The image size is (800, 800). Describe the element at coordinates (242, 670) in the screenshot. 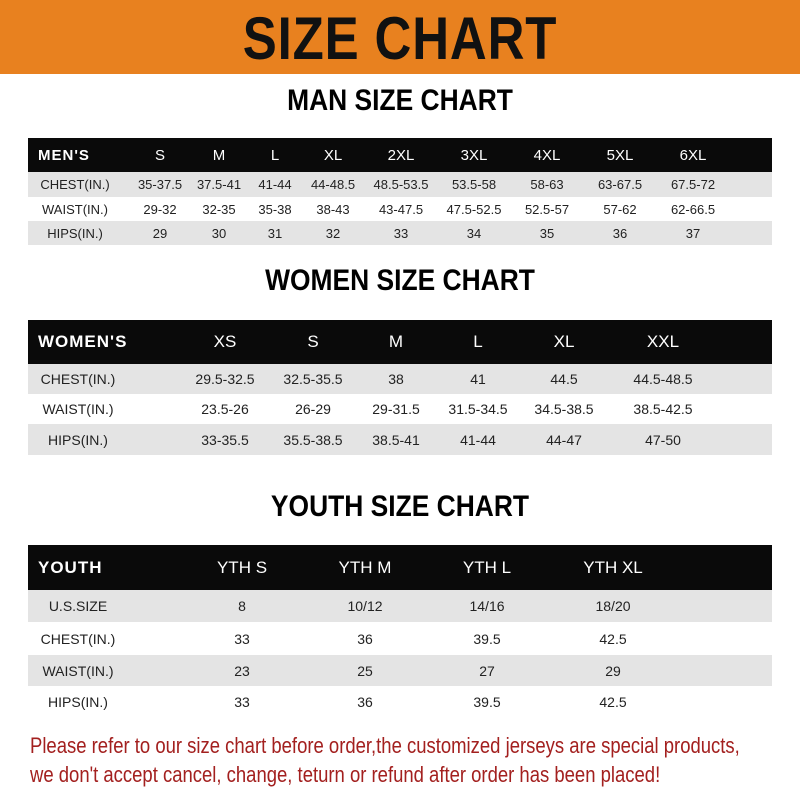

I see `table-cell: 23` at that location.